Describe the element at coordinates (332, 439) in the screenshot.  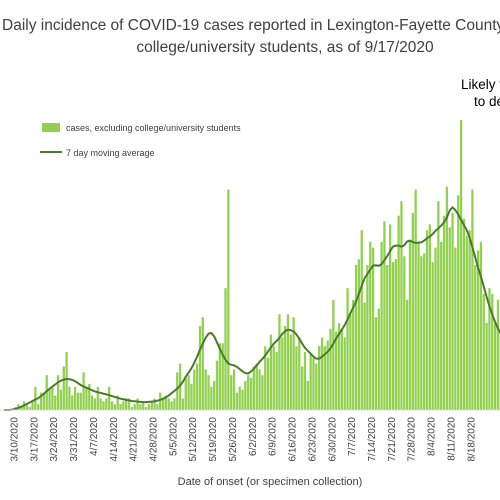
I see `x-tick-label: 6/30/2020` at that location.